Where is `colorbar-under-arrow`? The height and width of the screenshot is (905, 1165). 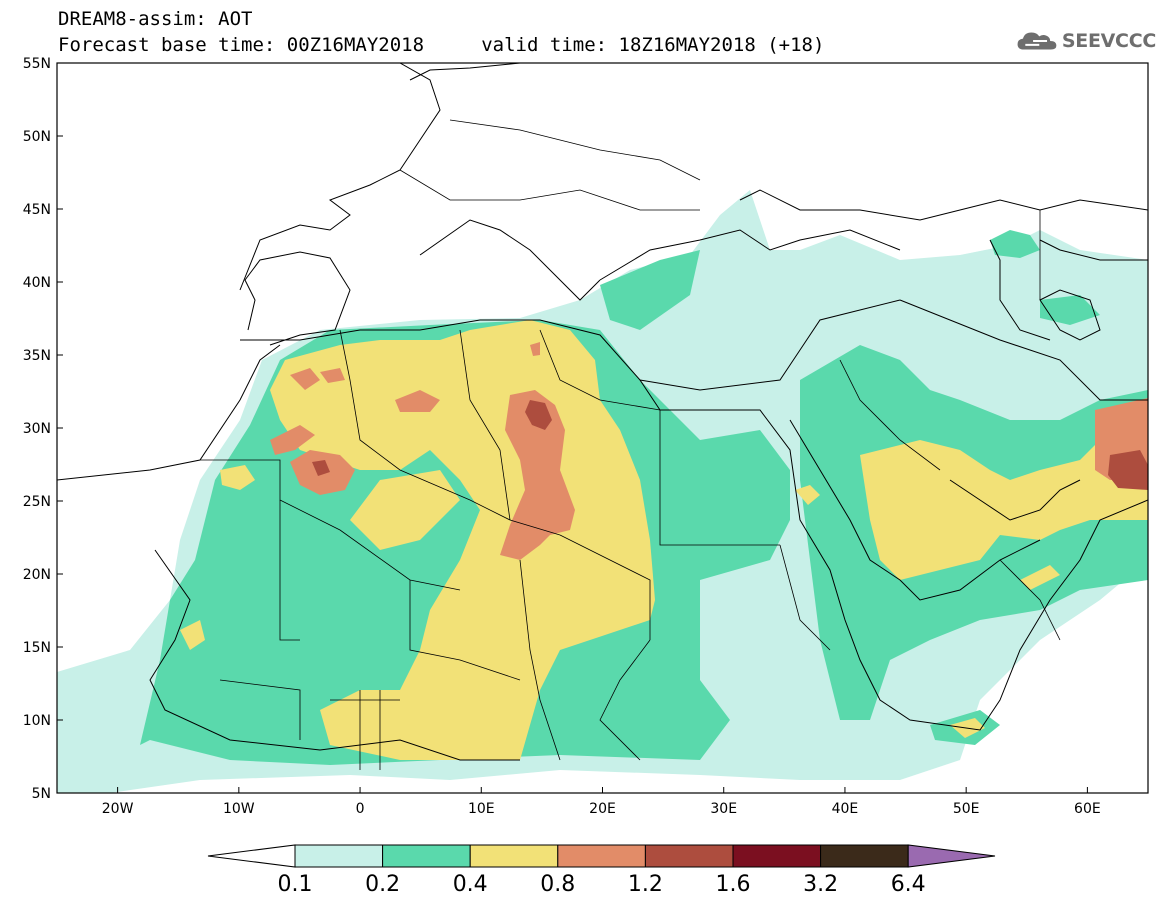 colorbar-under-arrow is located at coordinates (251, 856).